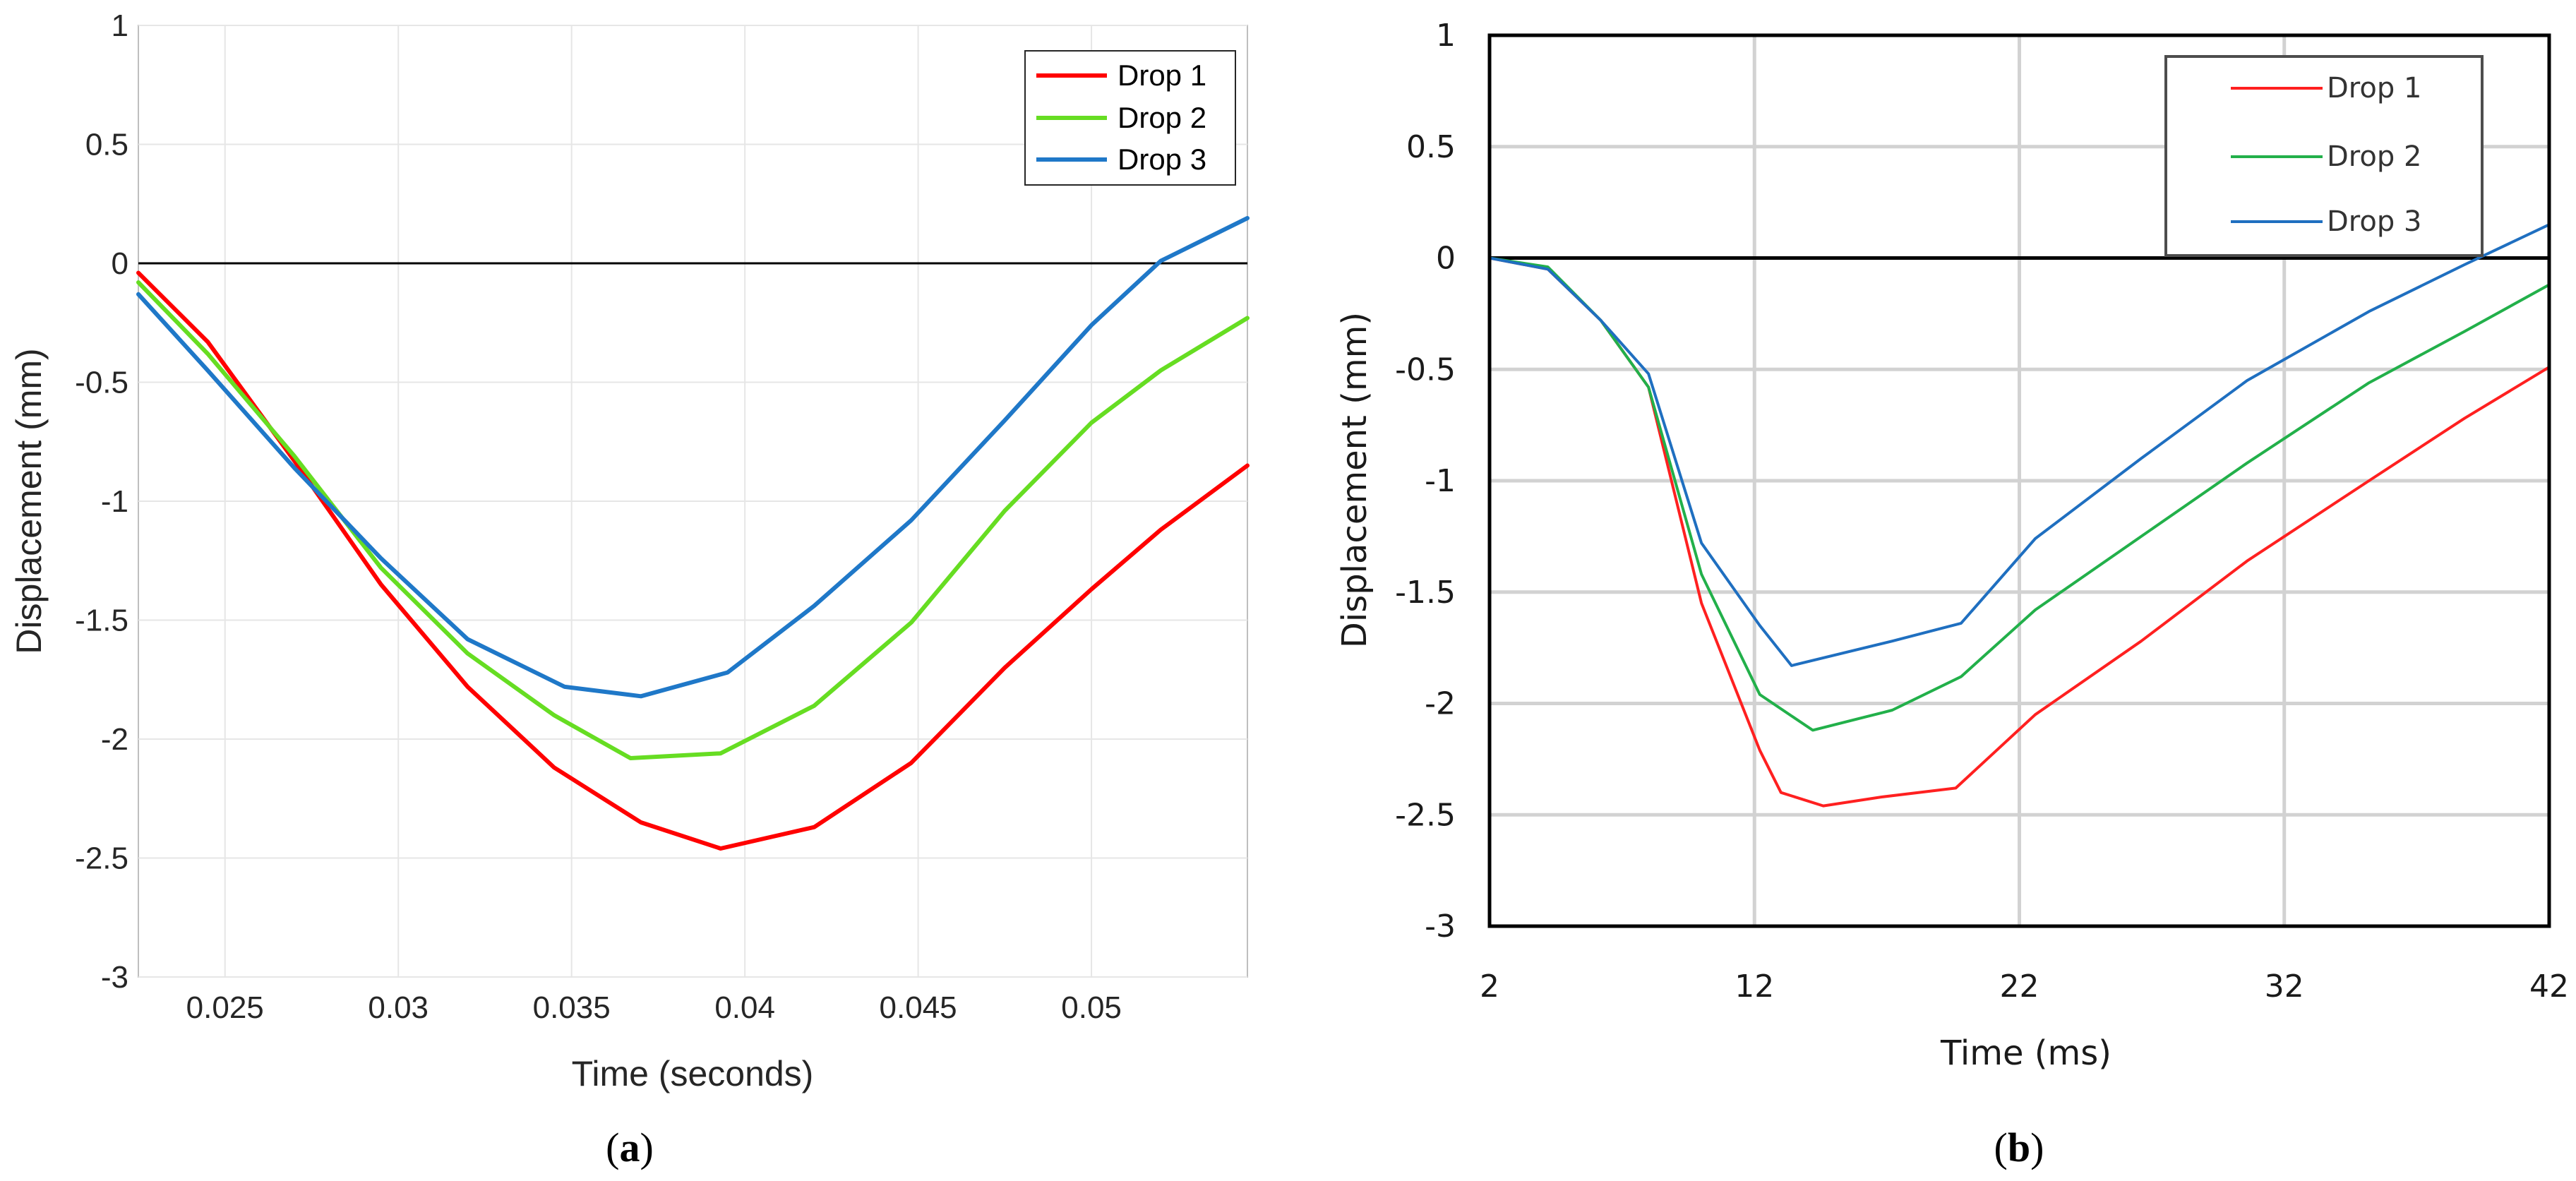 The width and height of the screenshot is (2576, 1181). I want to click on panel-b-legend: Drop 1 Drop 2 Drop 3, so click(2324, 156).